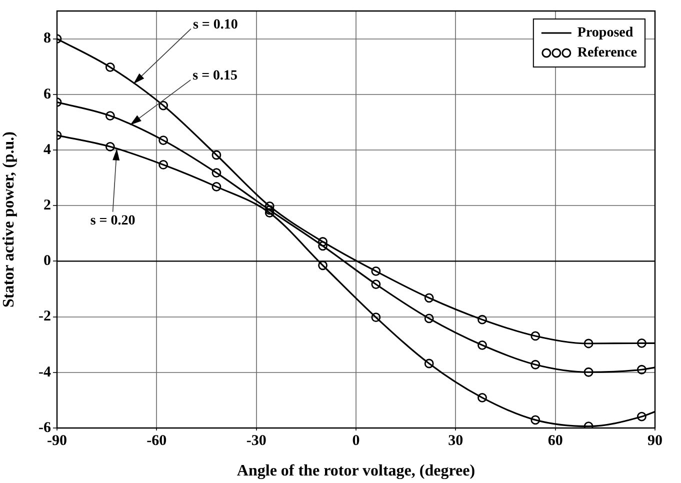 The image size is (681, 483). I want to click on annotation: s = 0.20, so click(113, 220).